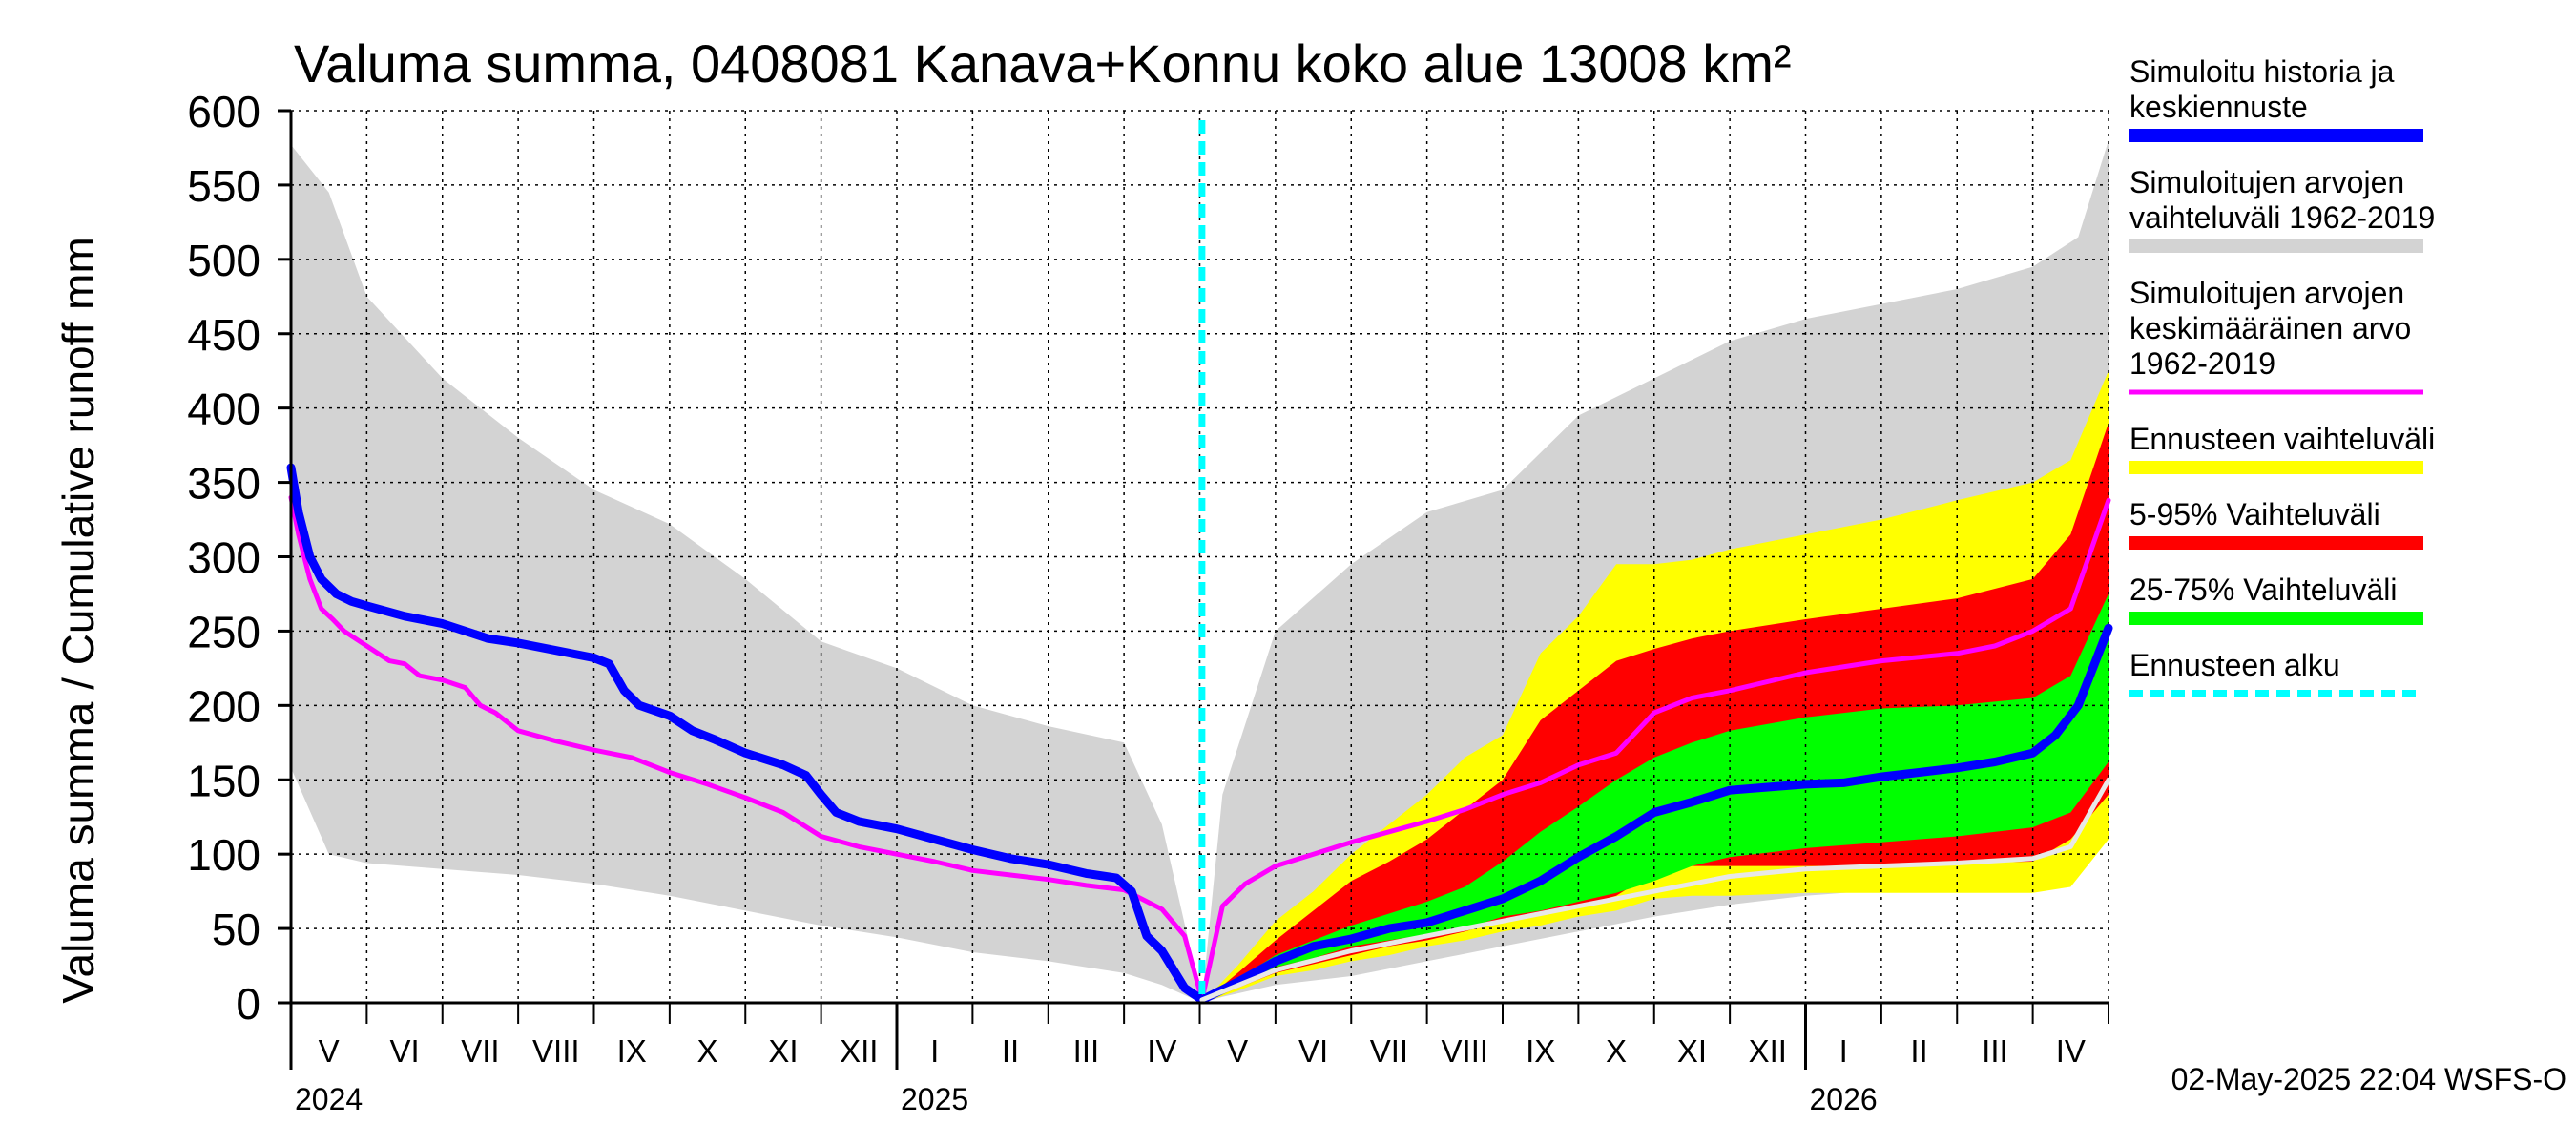  I want to click on band-25-75-vaihteluv-li, so click(1655, 798).